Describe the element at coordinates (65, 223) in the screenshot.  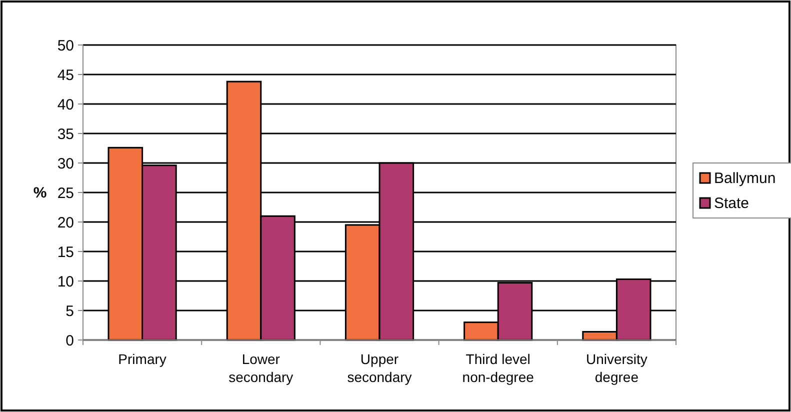
I see `y-tick-label: 20` at that location.